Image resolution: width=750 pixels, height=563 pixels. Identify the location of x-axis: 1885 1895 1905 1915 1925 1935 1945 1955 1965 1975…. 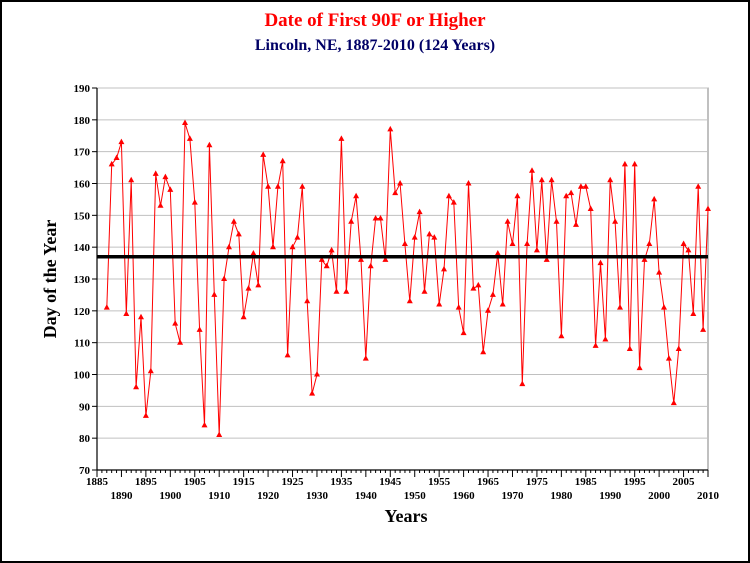
(403, 486).